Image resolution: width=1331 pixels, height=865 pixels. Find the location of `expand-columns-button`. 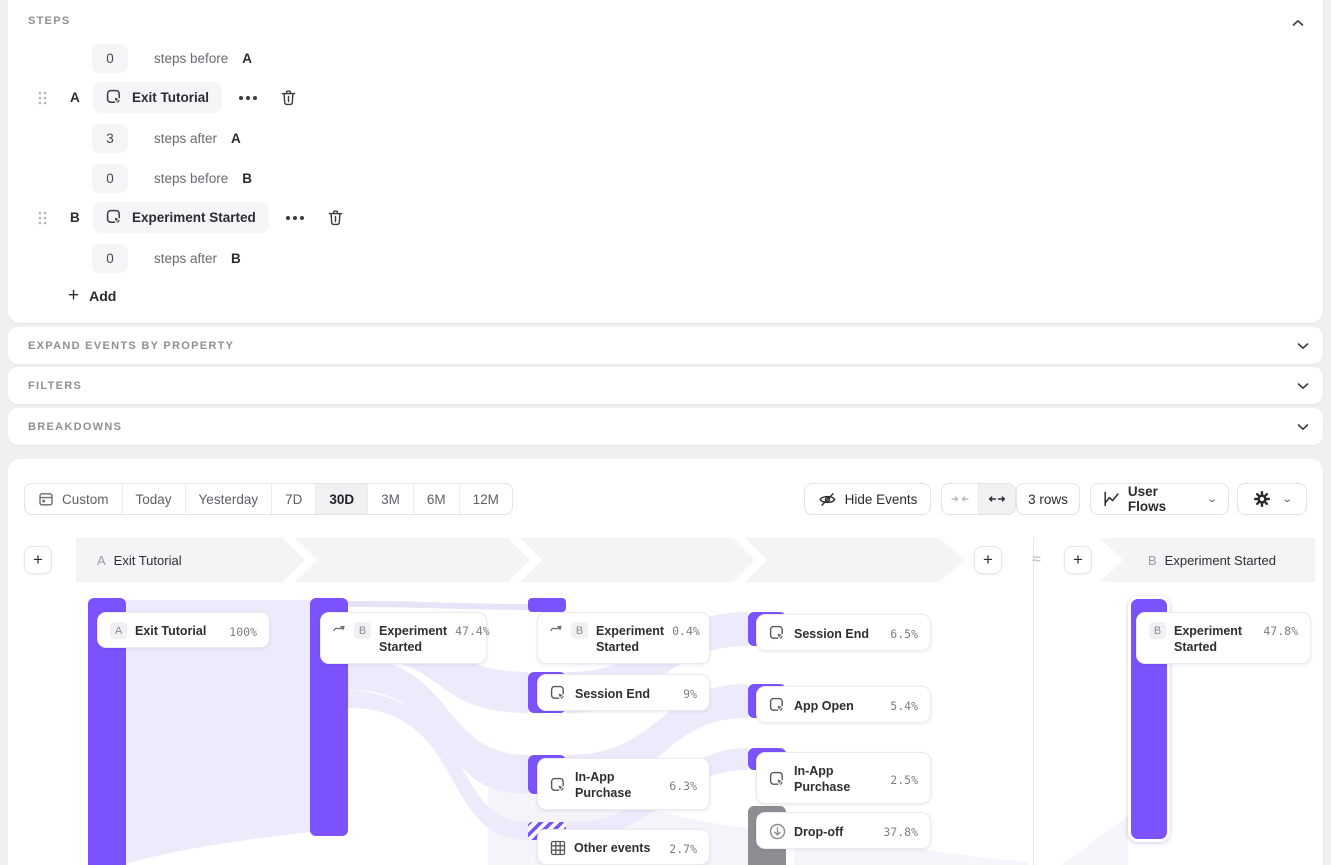

expand-columns-button is located at coordinates (997, 499).